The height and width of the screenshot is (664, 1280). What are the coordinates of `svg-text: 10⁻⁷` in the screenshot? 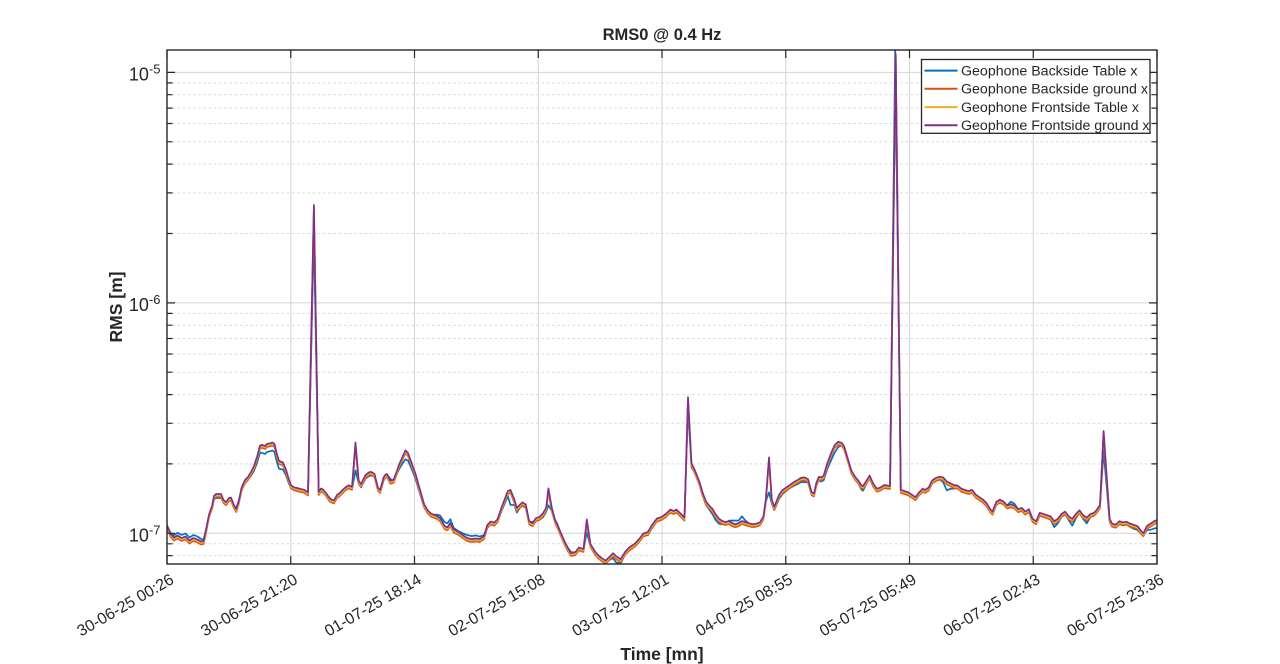 It's located at (145, 534).